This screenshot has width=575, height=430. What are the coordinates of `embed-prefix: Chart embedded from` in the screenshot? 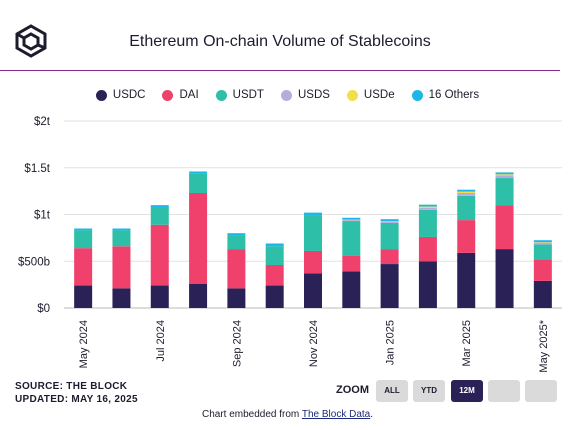 It's located at (251, 414).